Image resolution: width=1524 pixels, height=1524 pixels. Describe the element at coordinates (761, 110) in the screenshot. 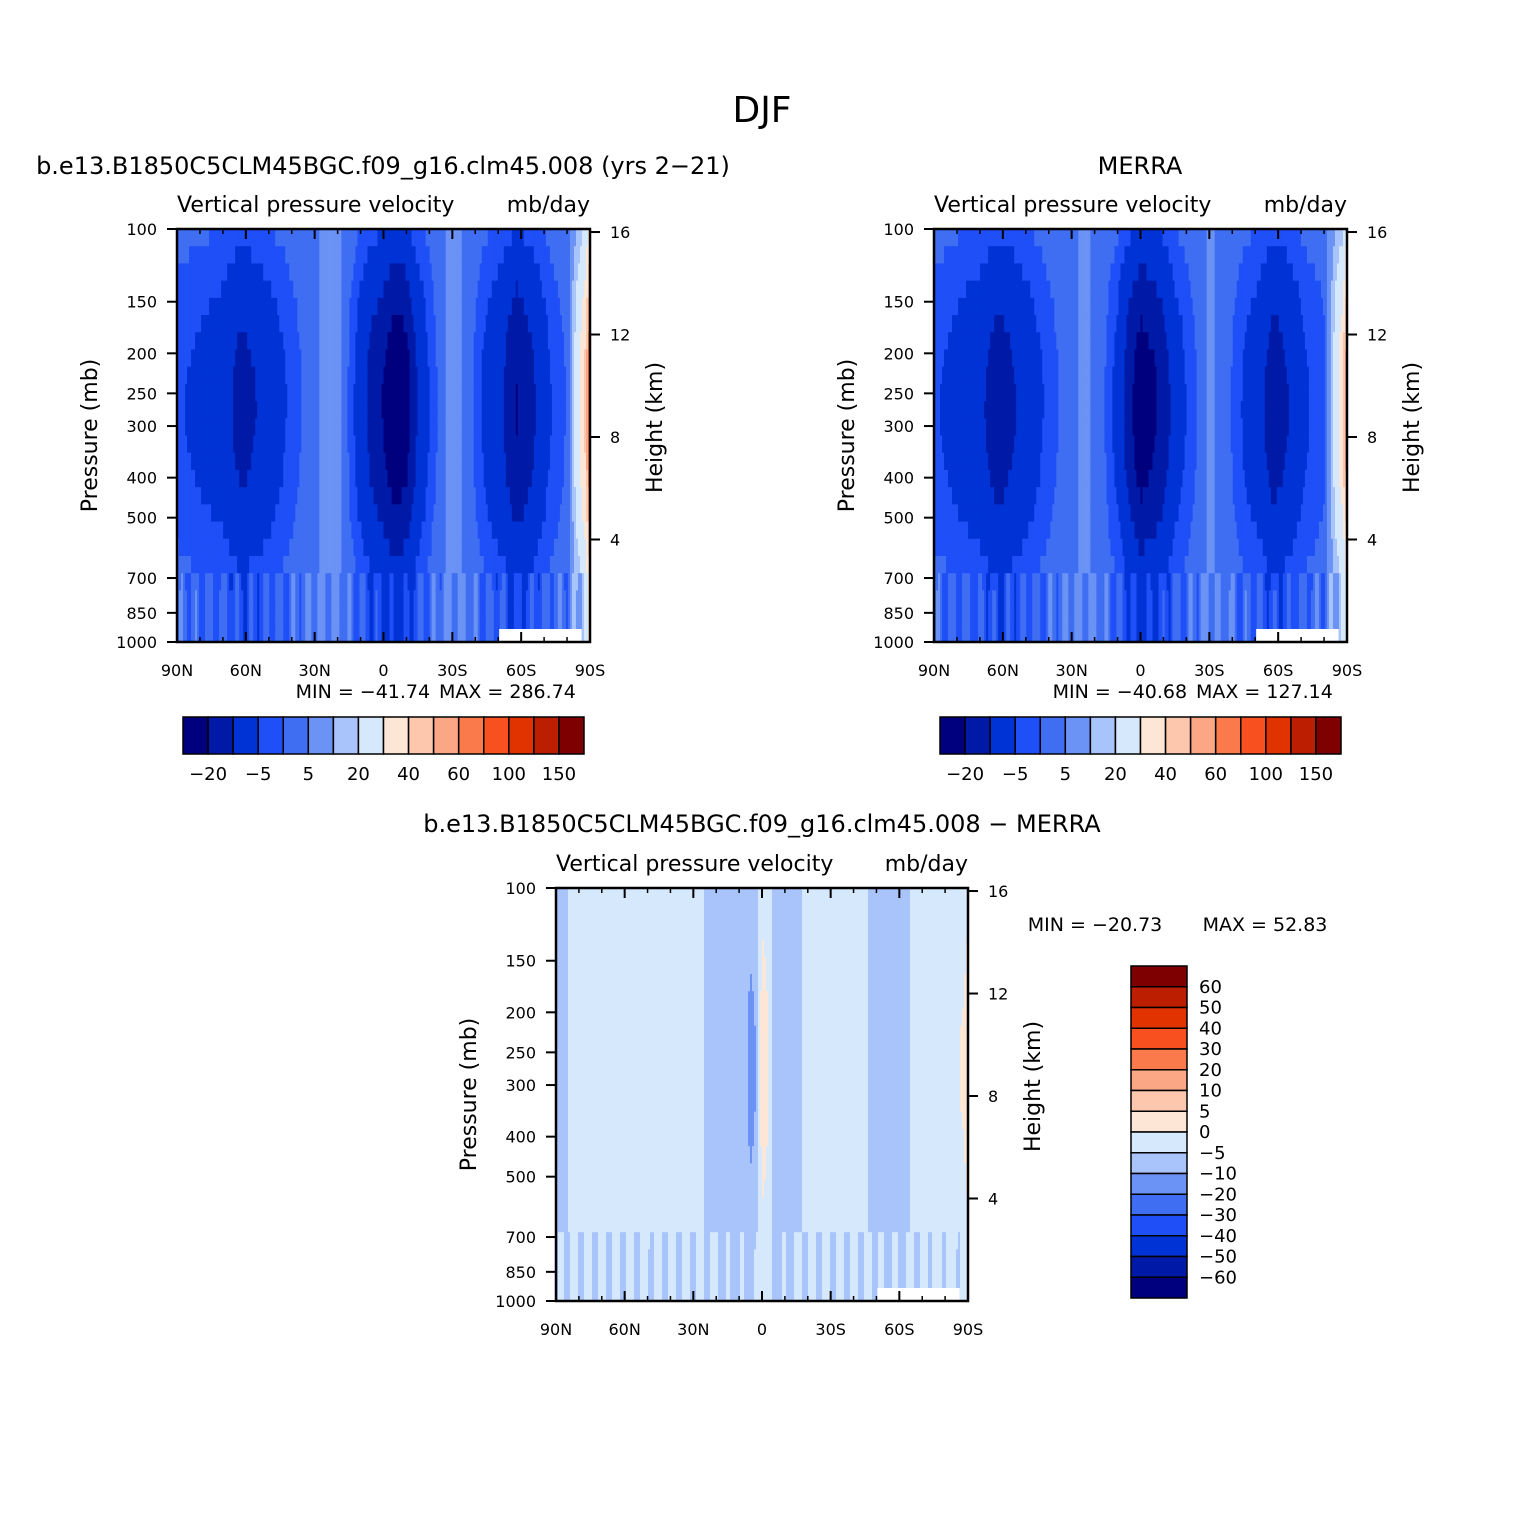

I see `figure-title: DJF` at that location.